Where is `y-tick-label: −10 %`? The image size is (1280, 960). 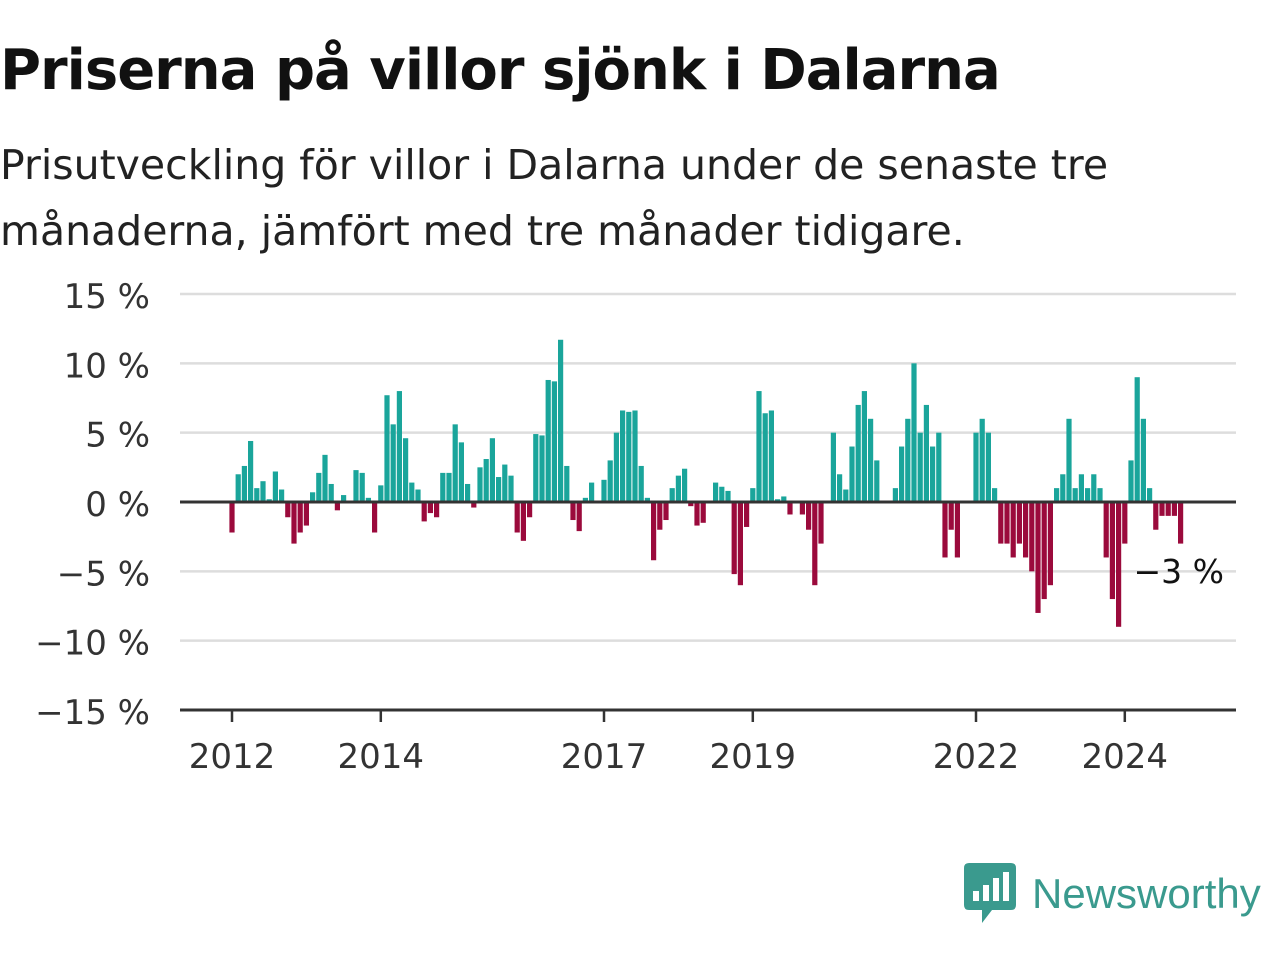
y-tick-label: −10 % is located at coordinates (92, 644).